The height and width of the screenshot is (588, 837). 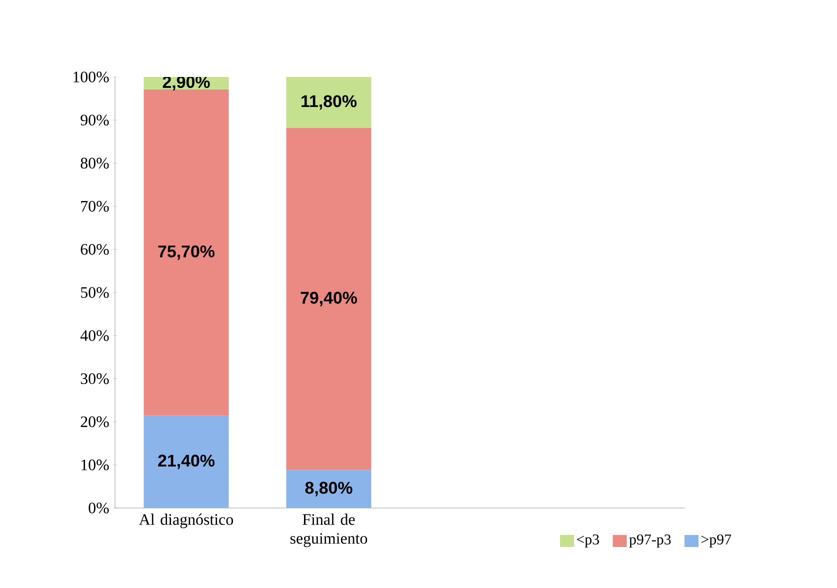 What do you see at coordinates (650, 541) in the screenshot?
I see `legend-label: p97-p3` at bounding box center [650, 541].